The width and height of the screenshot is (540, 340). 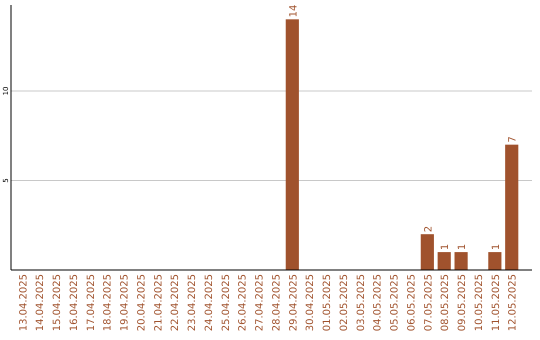 I want to click on x-tick-label: 19.04.2025, so click(x=125, y=303).